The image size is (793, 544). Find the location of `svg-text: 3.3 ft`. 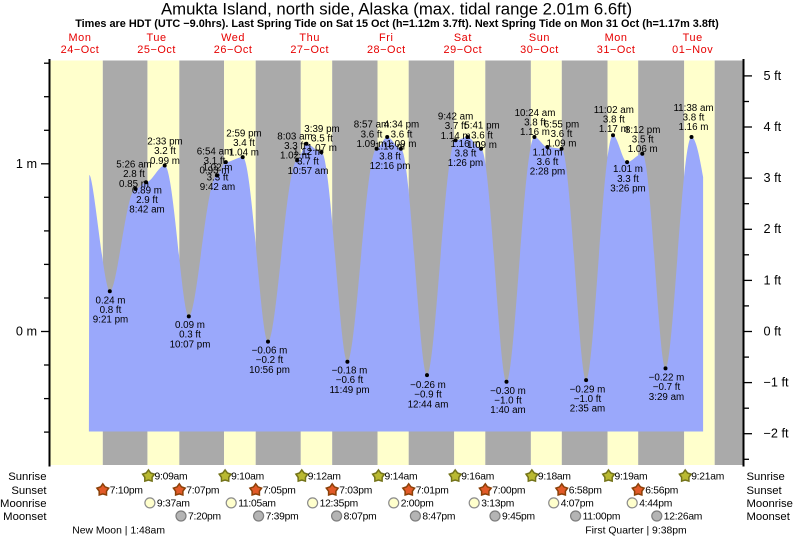

svg-text: 3.3 ft is located at coordinates (295, 146).